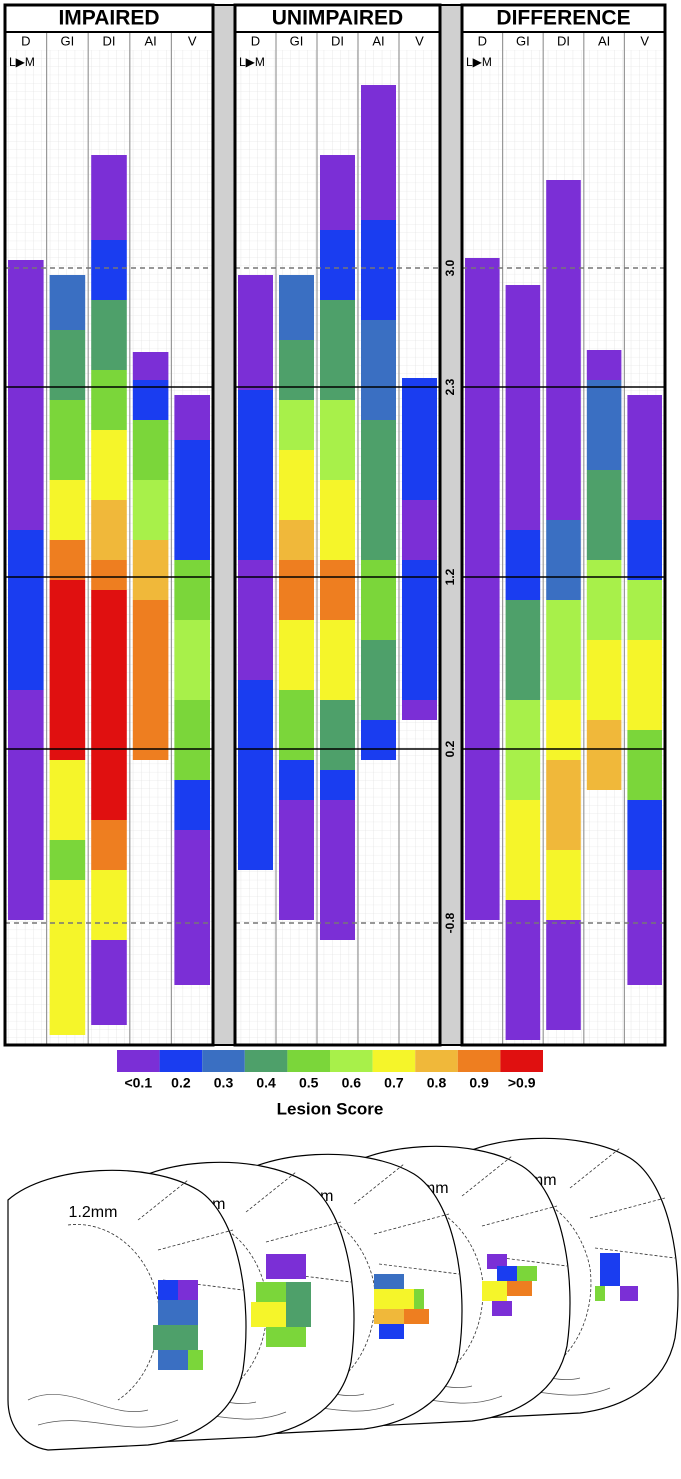 The image size is (681, 1479). What do you see at coordinates (22, 62) in the screenshot?
I see `orientation-label: L▶M` at bounding box center [22, 62].